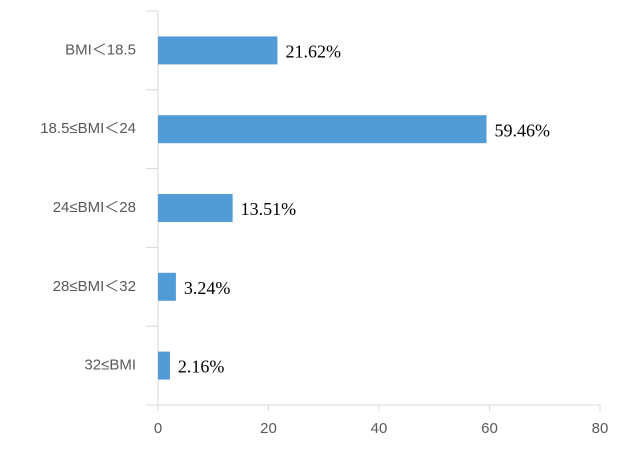 The height and width of the screenshot is (450, 640). Describe the element at coordinates (201, 367) in the screenshot. I see `value-label: 2.16%` at that location.